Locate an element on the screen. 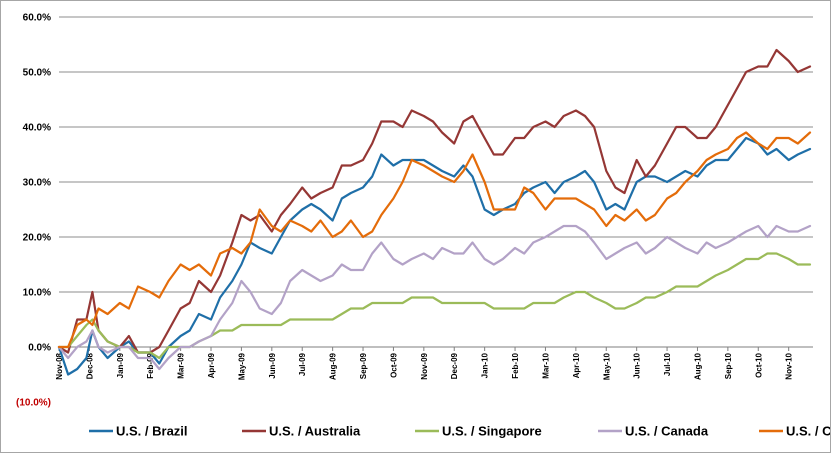  x-tick-label: Jan-10 is located at coordinates (485, 365).